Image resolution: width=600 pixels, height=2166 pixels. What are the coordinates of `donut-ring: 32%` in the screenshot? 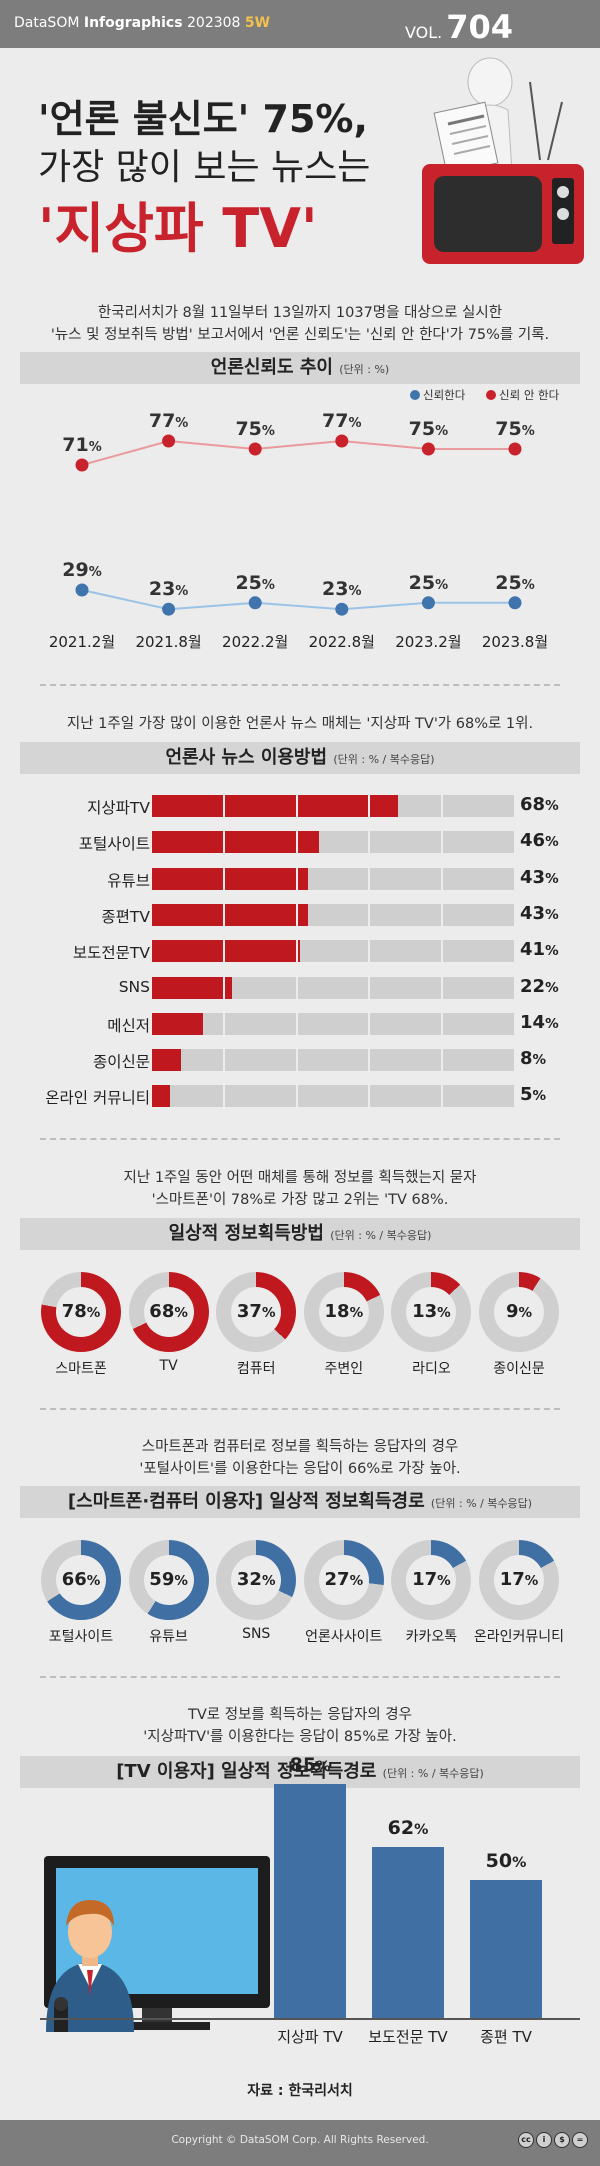 It's located at (256, 1580).